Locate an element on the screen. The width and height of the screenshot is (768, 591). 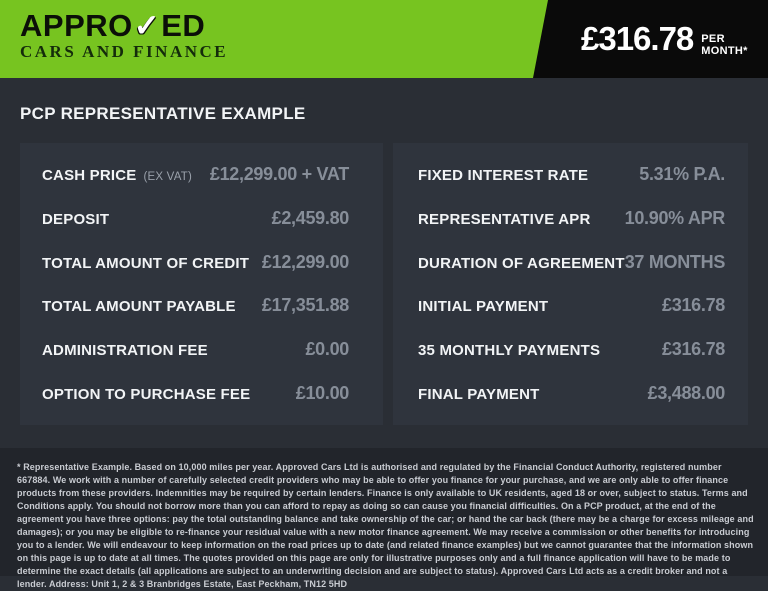
row-label-text: CASH PRICE is located at coordinates (89, 176).